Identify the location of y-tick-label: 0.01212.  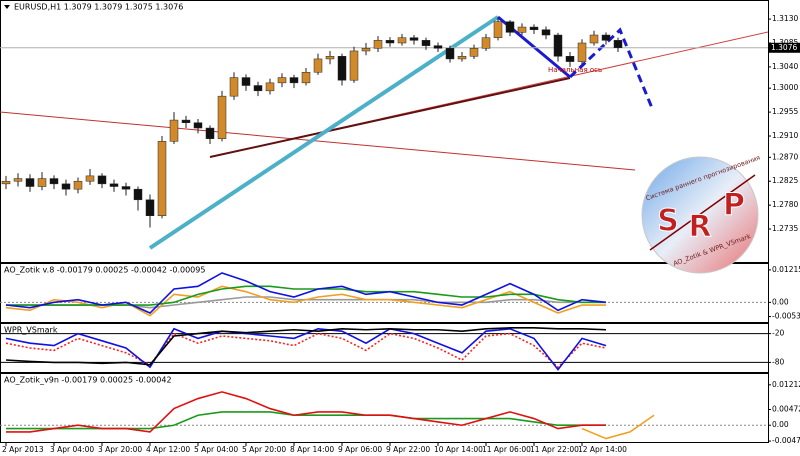
(786, 384).